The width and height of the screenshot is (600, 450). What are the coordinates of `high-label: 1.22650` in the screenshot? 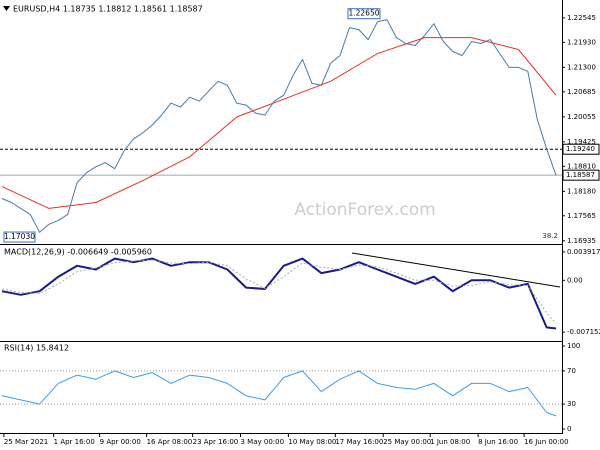 It's located at (363, 13).